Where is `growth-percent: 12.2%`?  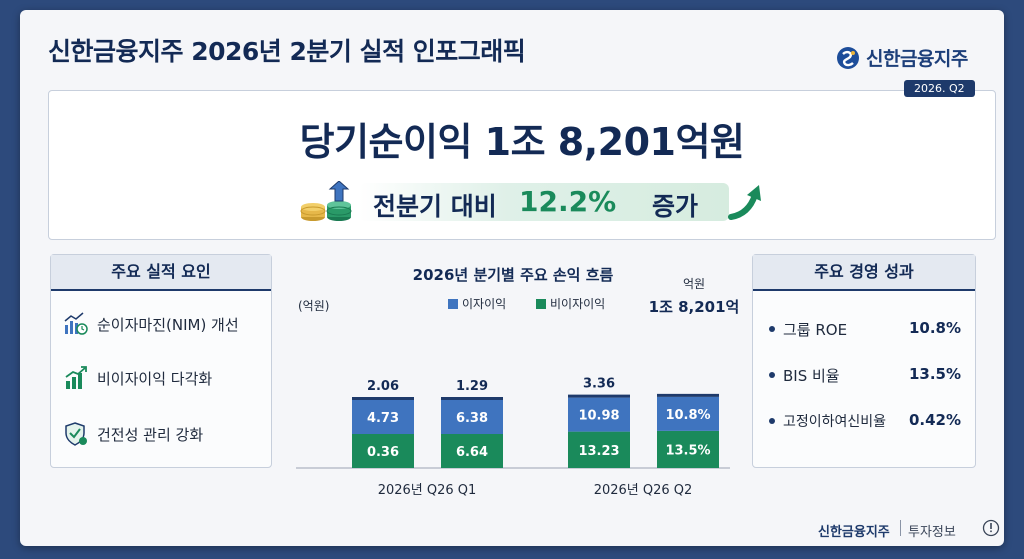
growth-percent: 12.2% is located at coordinates (568, 201).